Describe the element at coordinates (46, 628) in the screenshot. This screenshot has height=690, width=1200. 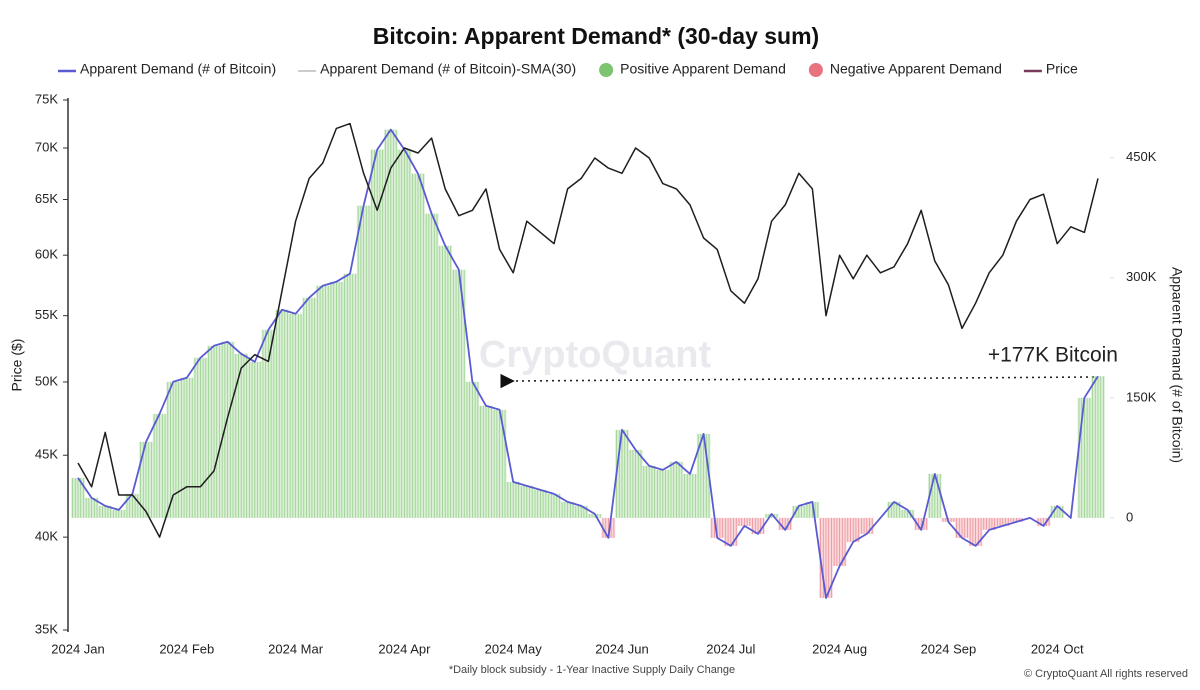
I see `y-tick-label: 35K` at that location.